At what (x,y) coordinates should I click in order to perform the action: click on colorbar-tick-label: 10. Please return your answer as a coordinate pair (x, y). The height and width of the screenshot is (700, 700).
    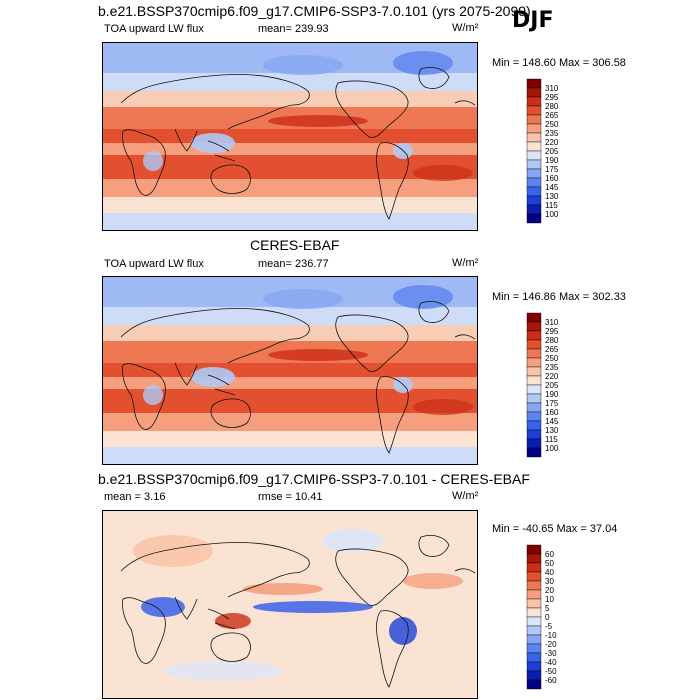
    Looking at the image, I should click on (549, 599).